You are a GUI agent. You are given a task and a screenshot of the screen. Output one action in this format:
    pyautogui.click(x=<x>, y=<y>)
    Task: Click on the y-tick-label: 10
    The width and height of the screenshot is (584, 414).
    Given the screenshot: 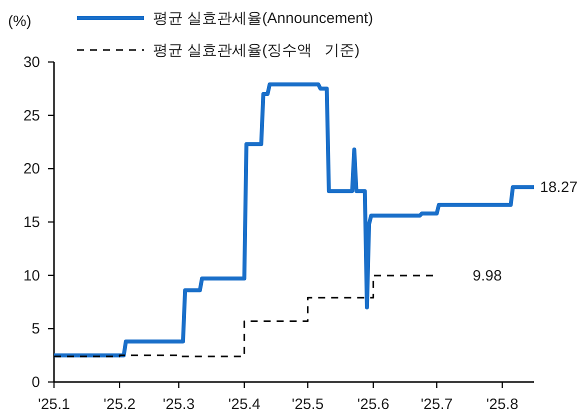 What is the action you would take?
    pyautogui.click(x=31, y=275)
    